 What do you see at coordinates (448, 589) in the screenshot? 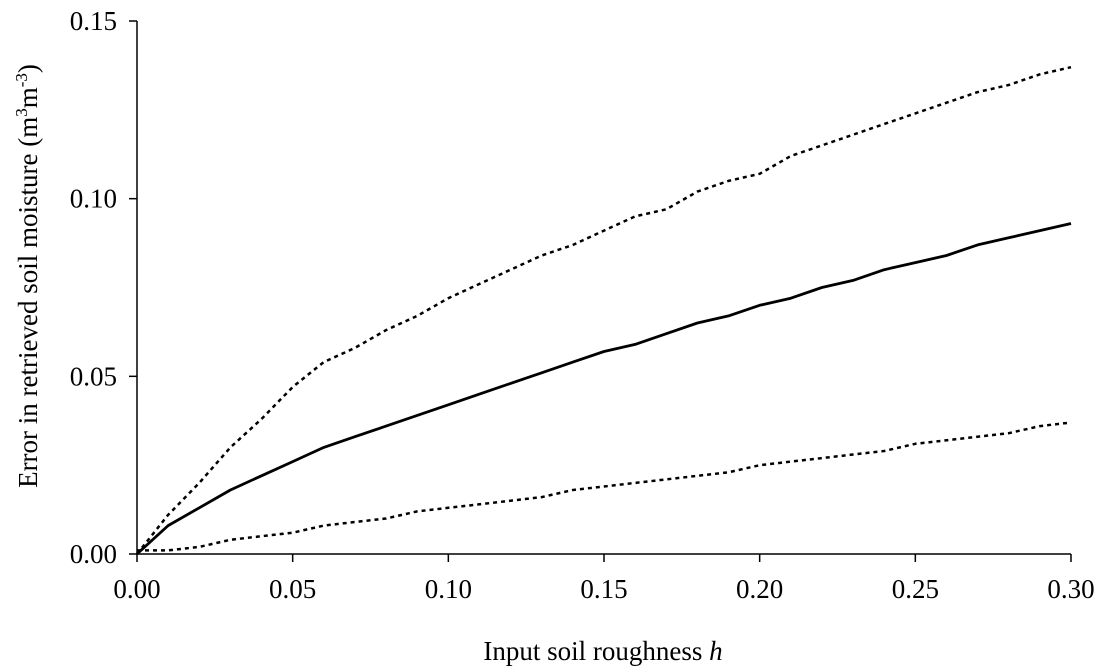
I see `x-tick-label: 0.10` at bounding box center [448, 589].